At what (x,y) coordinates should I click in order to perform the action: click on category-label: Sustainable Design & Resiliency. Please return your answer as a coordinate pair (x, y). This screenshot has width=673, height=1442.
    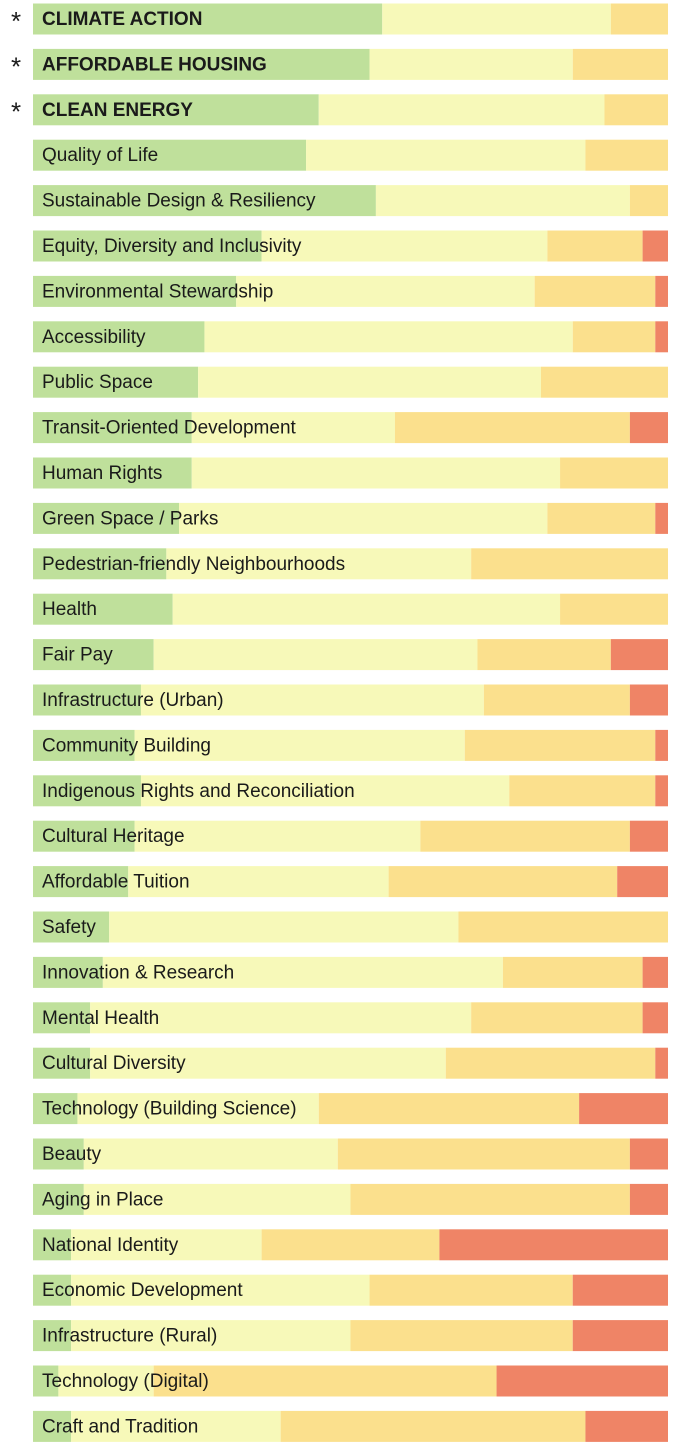
    Looking at the image, I should click on (179, 201).